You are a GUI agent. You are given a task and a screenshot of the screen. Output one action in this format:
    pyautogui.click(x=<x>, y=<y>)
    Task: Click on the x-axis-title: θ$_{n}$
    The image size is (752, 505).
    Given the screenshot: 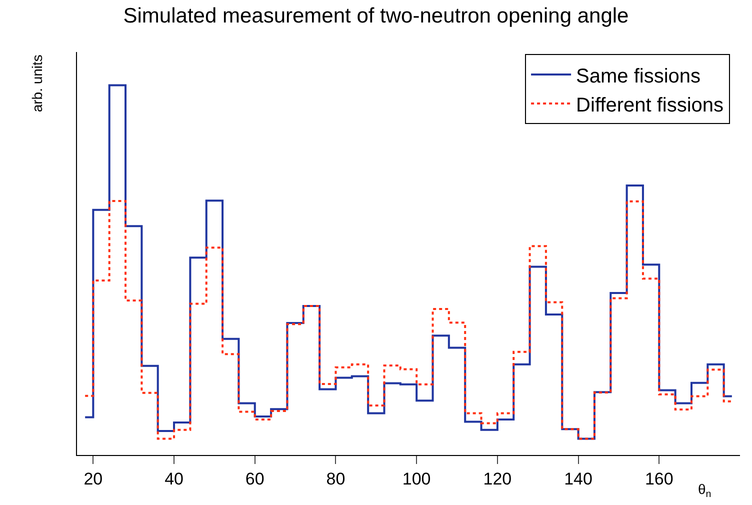 What is the action you would take?
    pyautogui.click(x=705, y=490)
    